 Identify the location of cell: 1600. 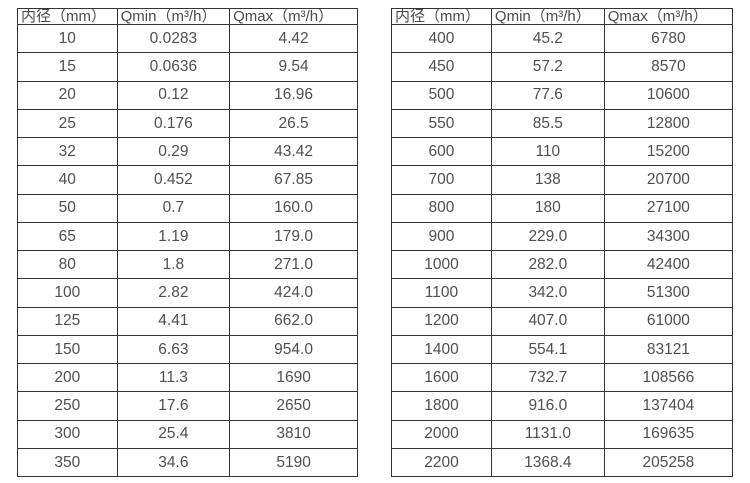
(441, 377).